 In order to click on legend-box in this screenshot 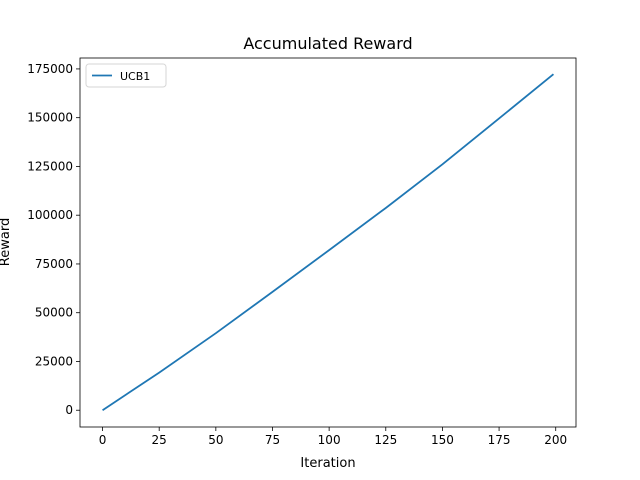, I will do `click(126, 75)`.